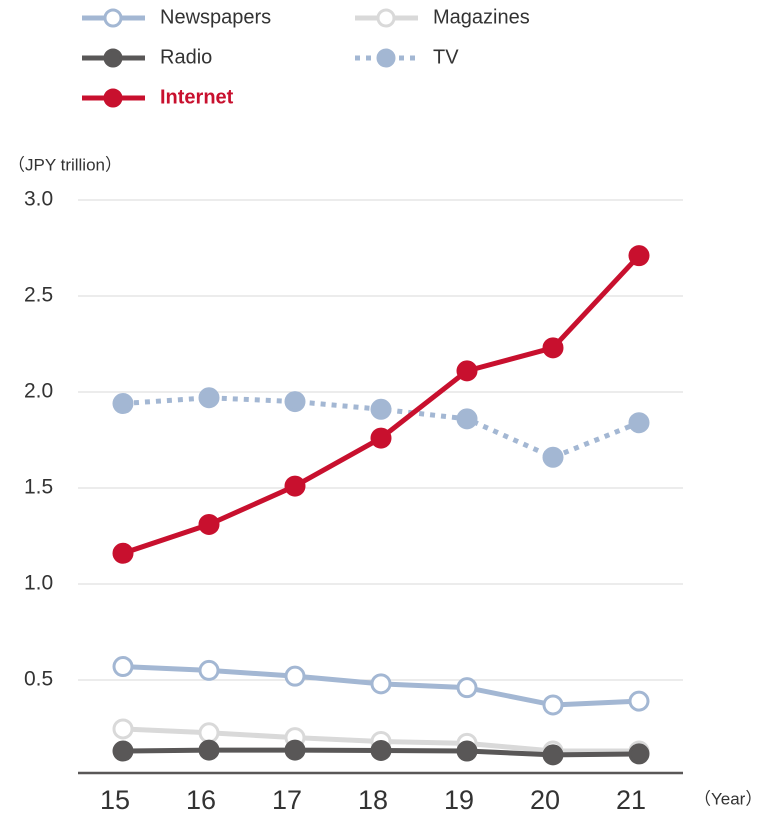 Image resolution: width=760 pixels, height=830 pixels. I want to click on y-tick-label: 3.0, so click(38, 199).